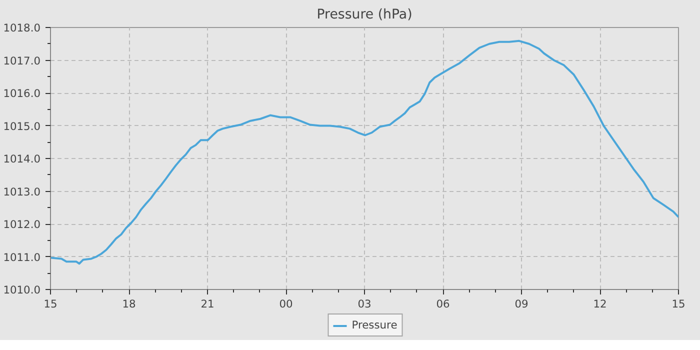 This screenshot has width=700, height=350. I want to click on y-tick-label: 1010.0, so click(22, 290).